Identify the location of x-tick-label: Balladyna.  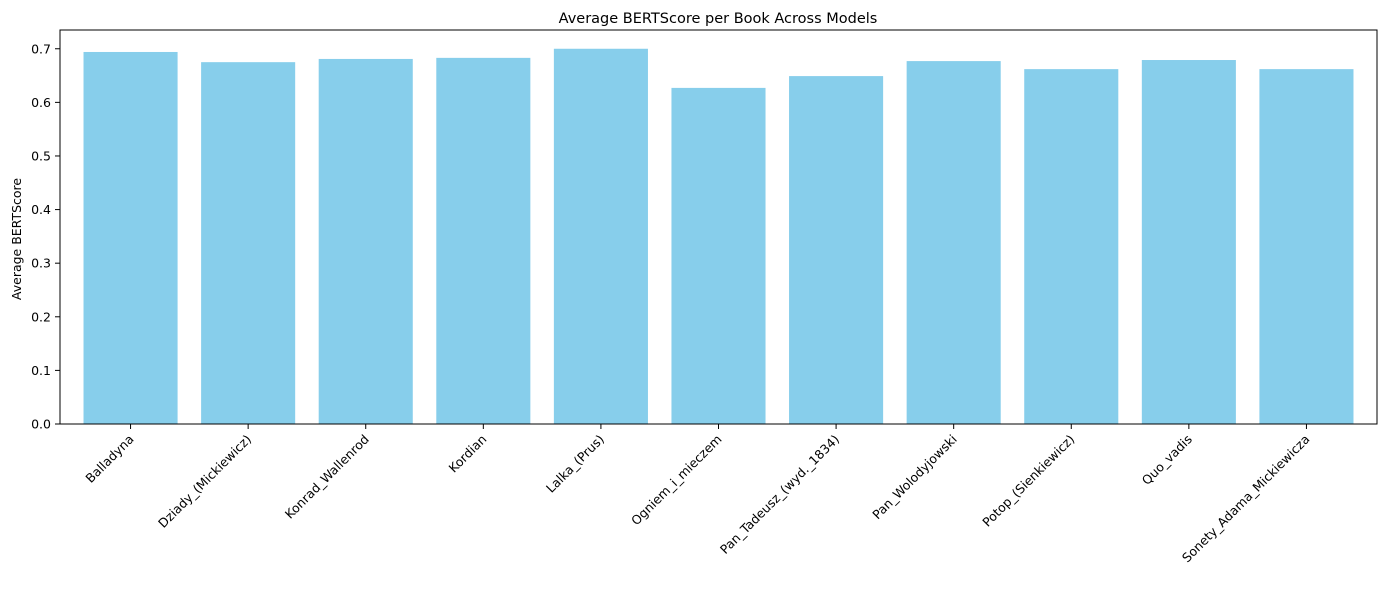
(109, 459).